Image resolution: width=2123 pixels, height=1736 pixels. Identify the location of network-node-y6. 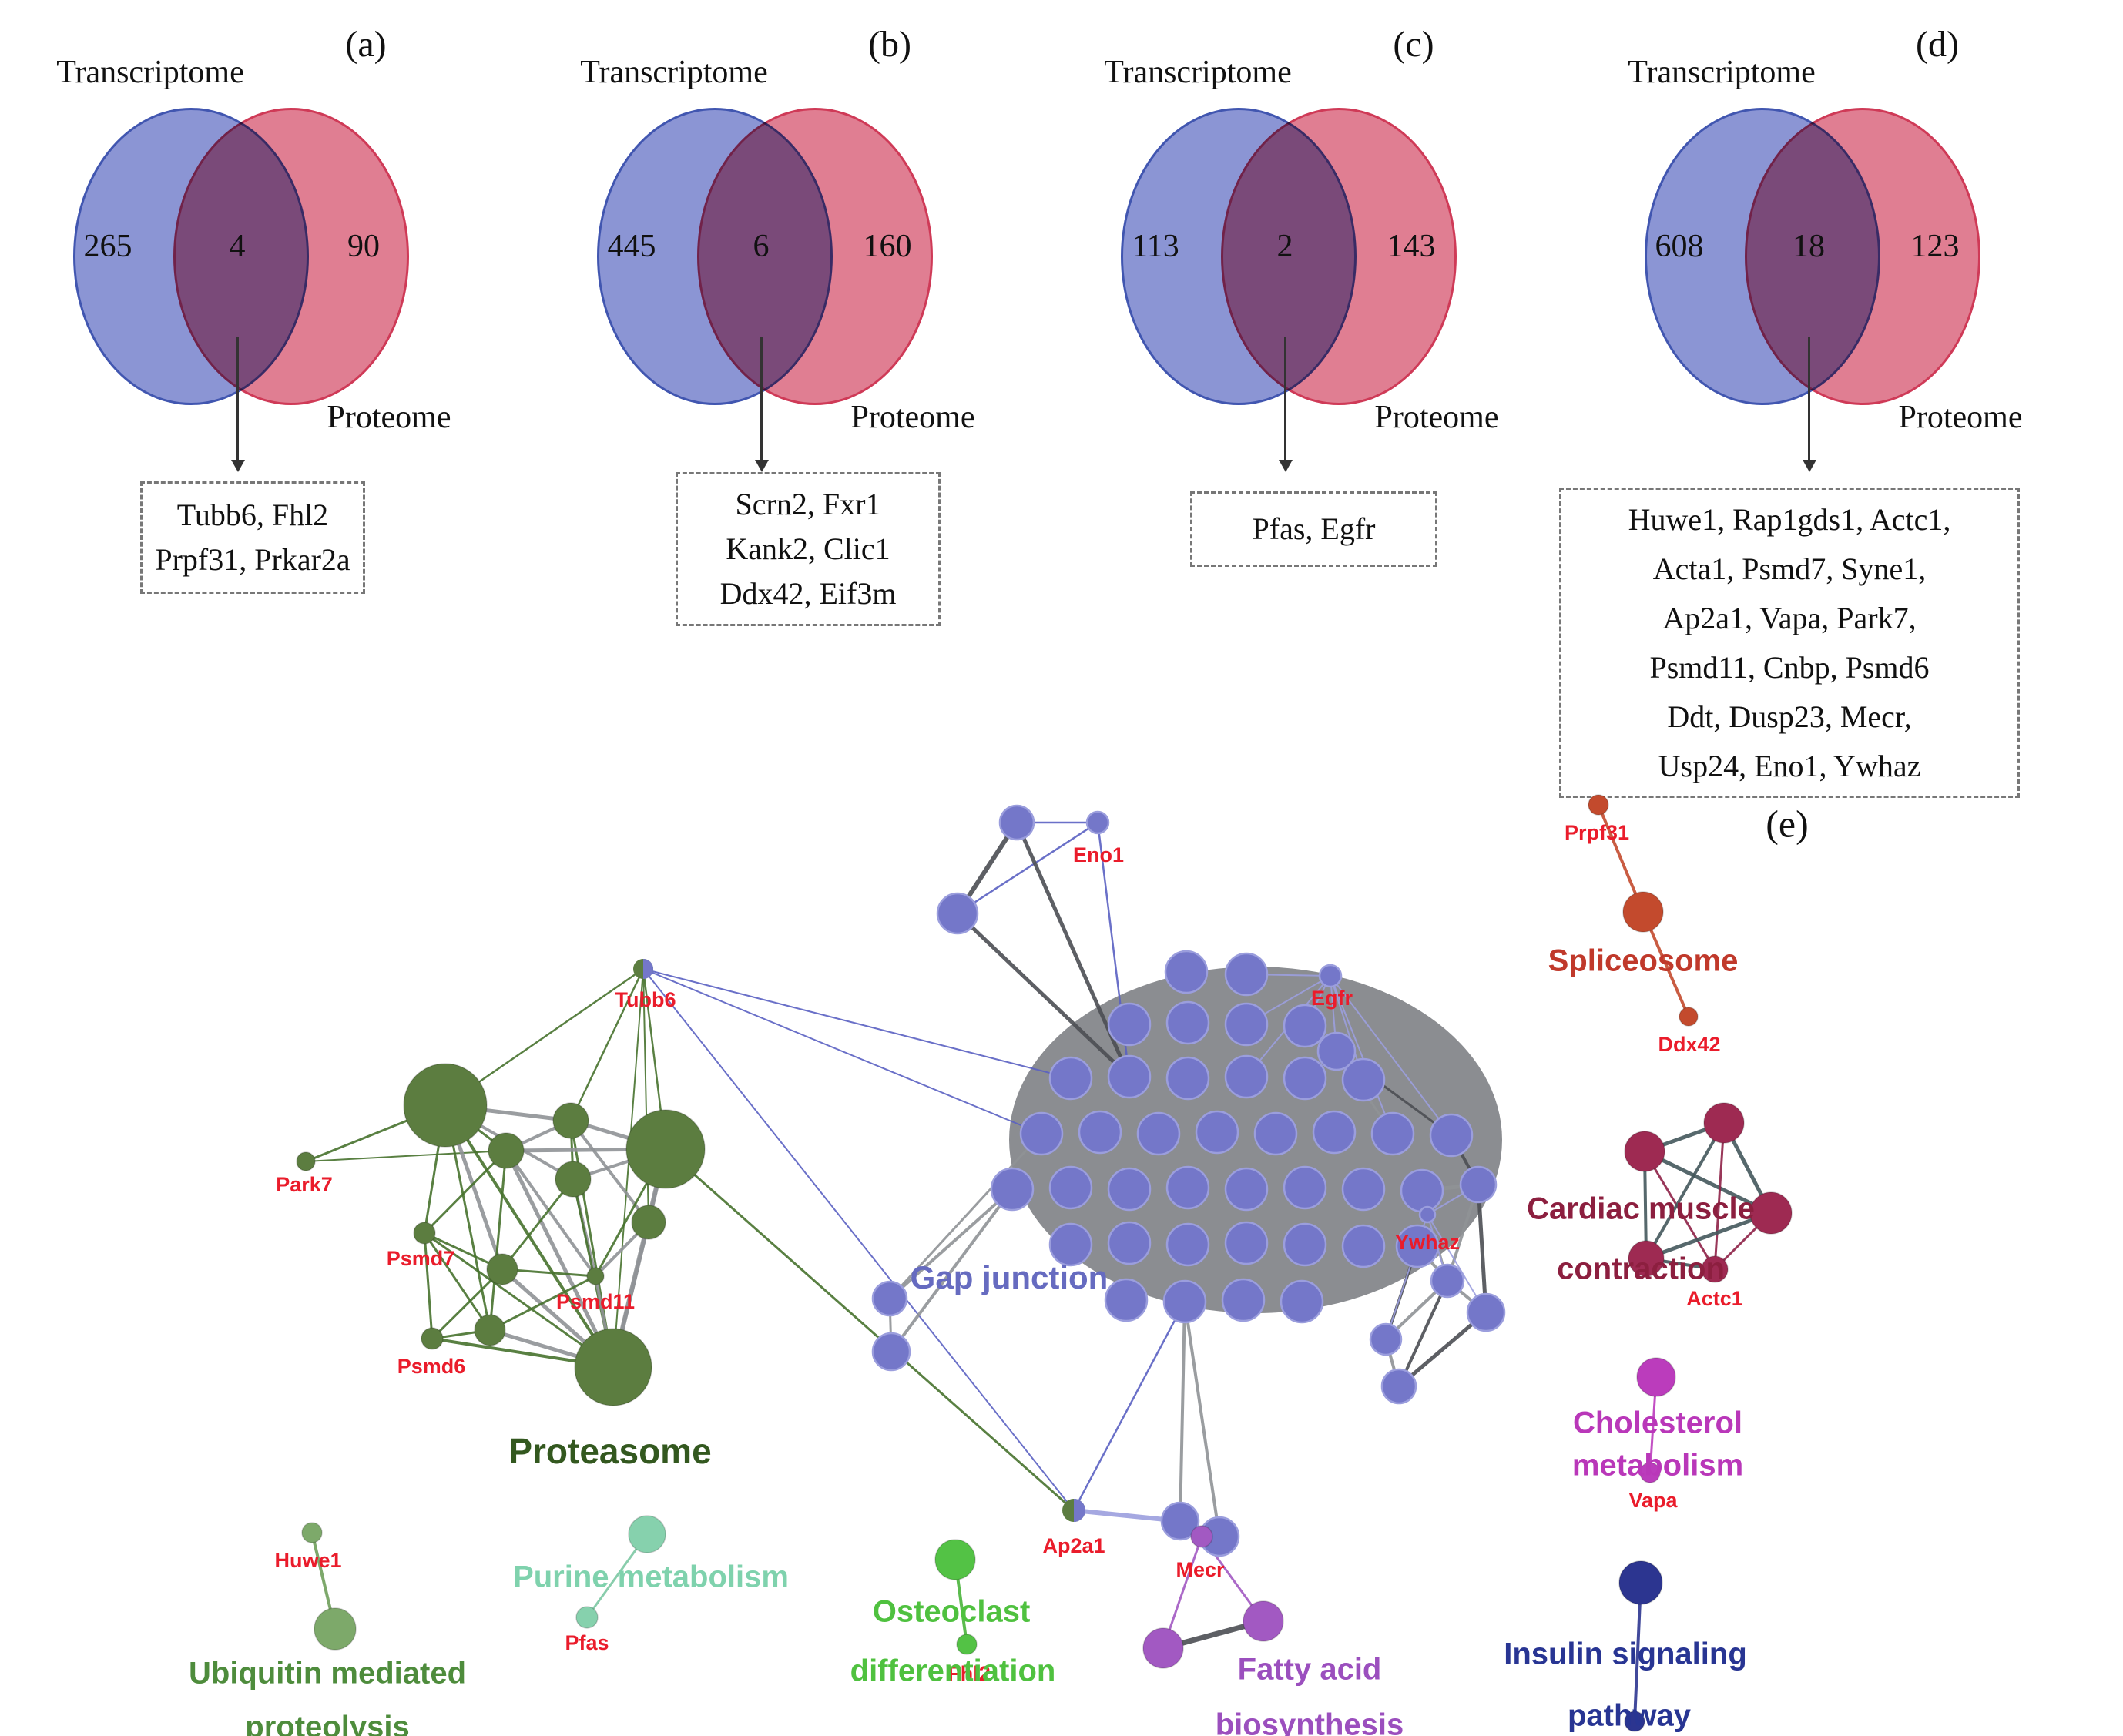
(1398, 1386).